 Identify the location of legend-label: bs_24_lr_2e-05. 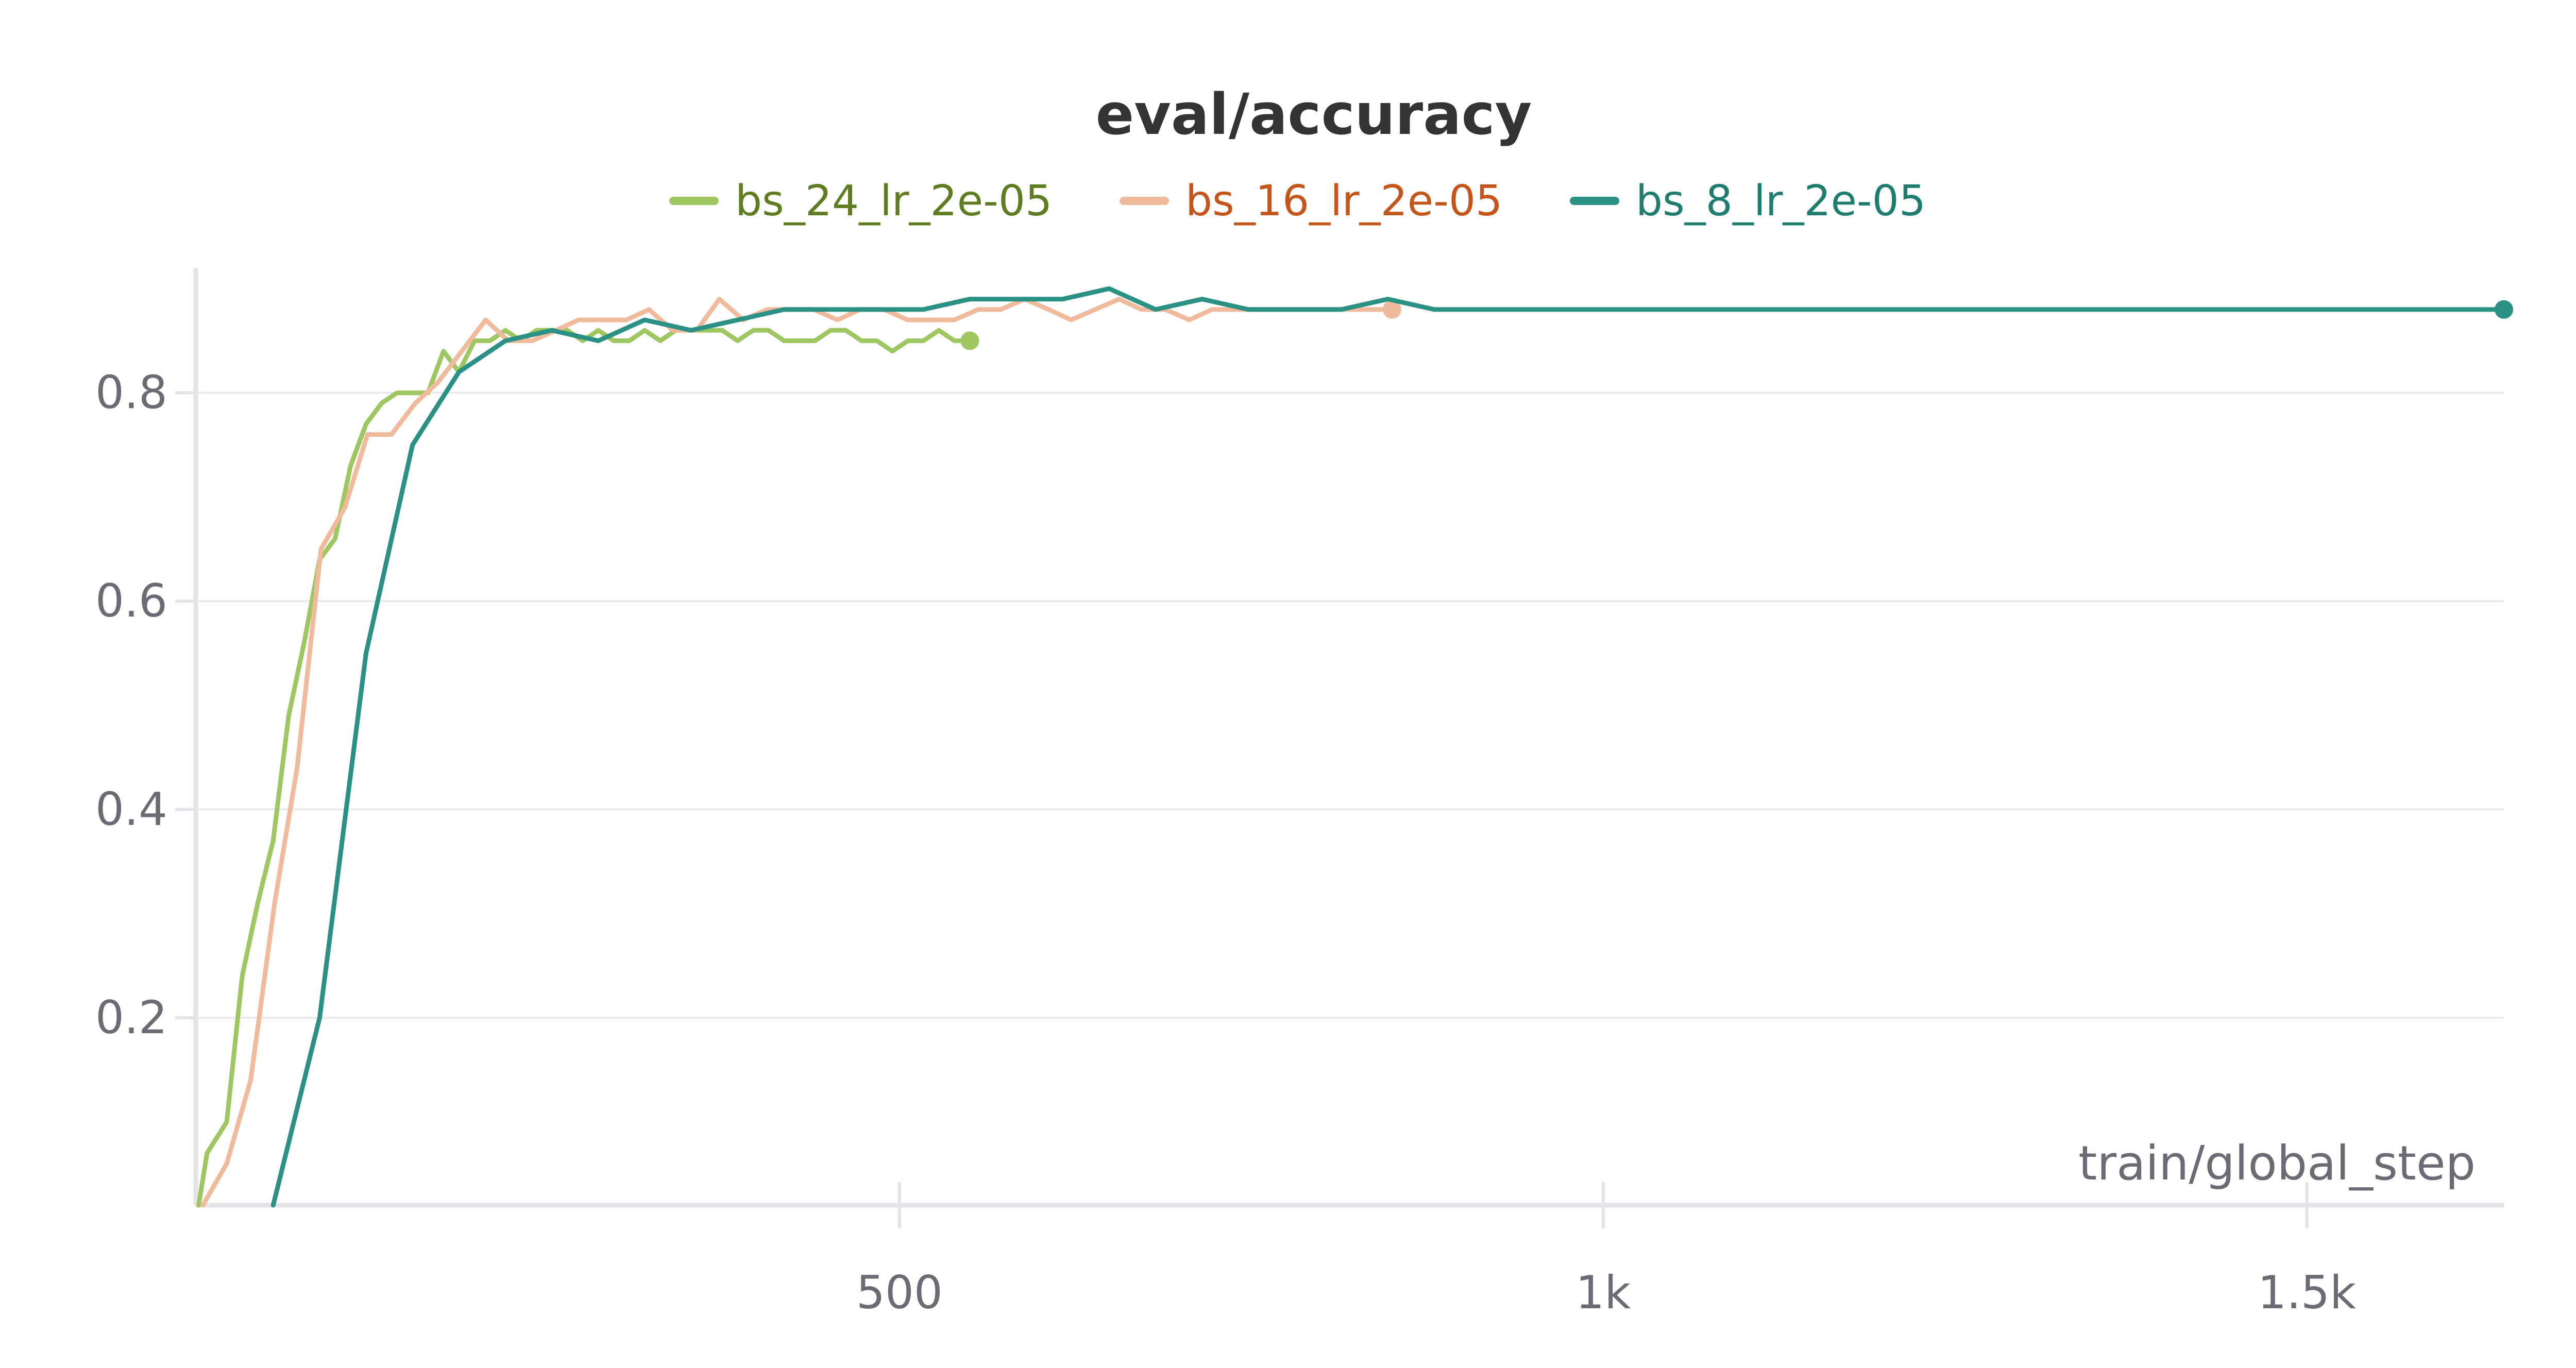
(894, 201).